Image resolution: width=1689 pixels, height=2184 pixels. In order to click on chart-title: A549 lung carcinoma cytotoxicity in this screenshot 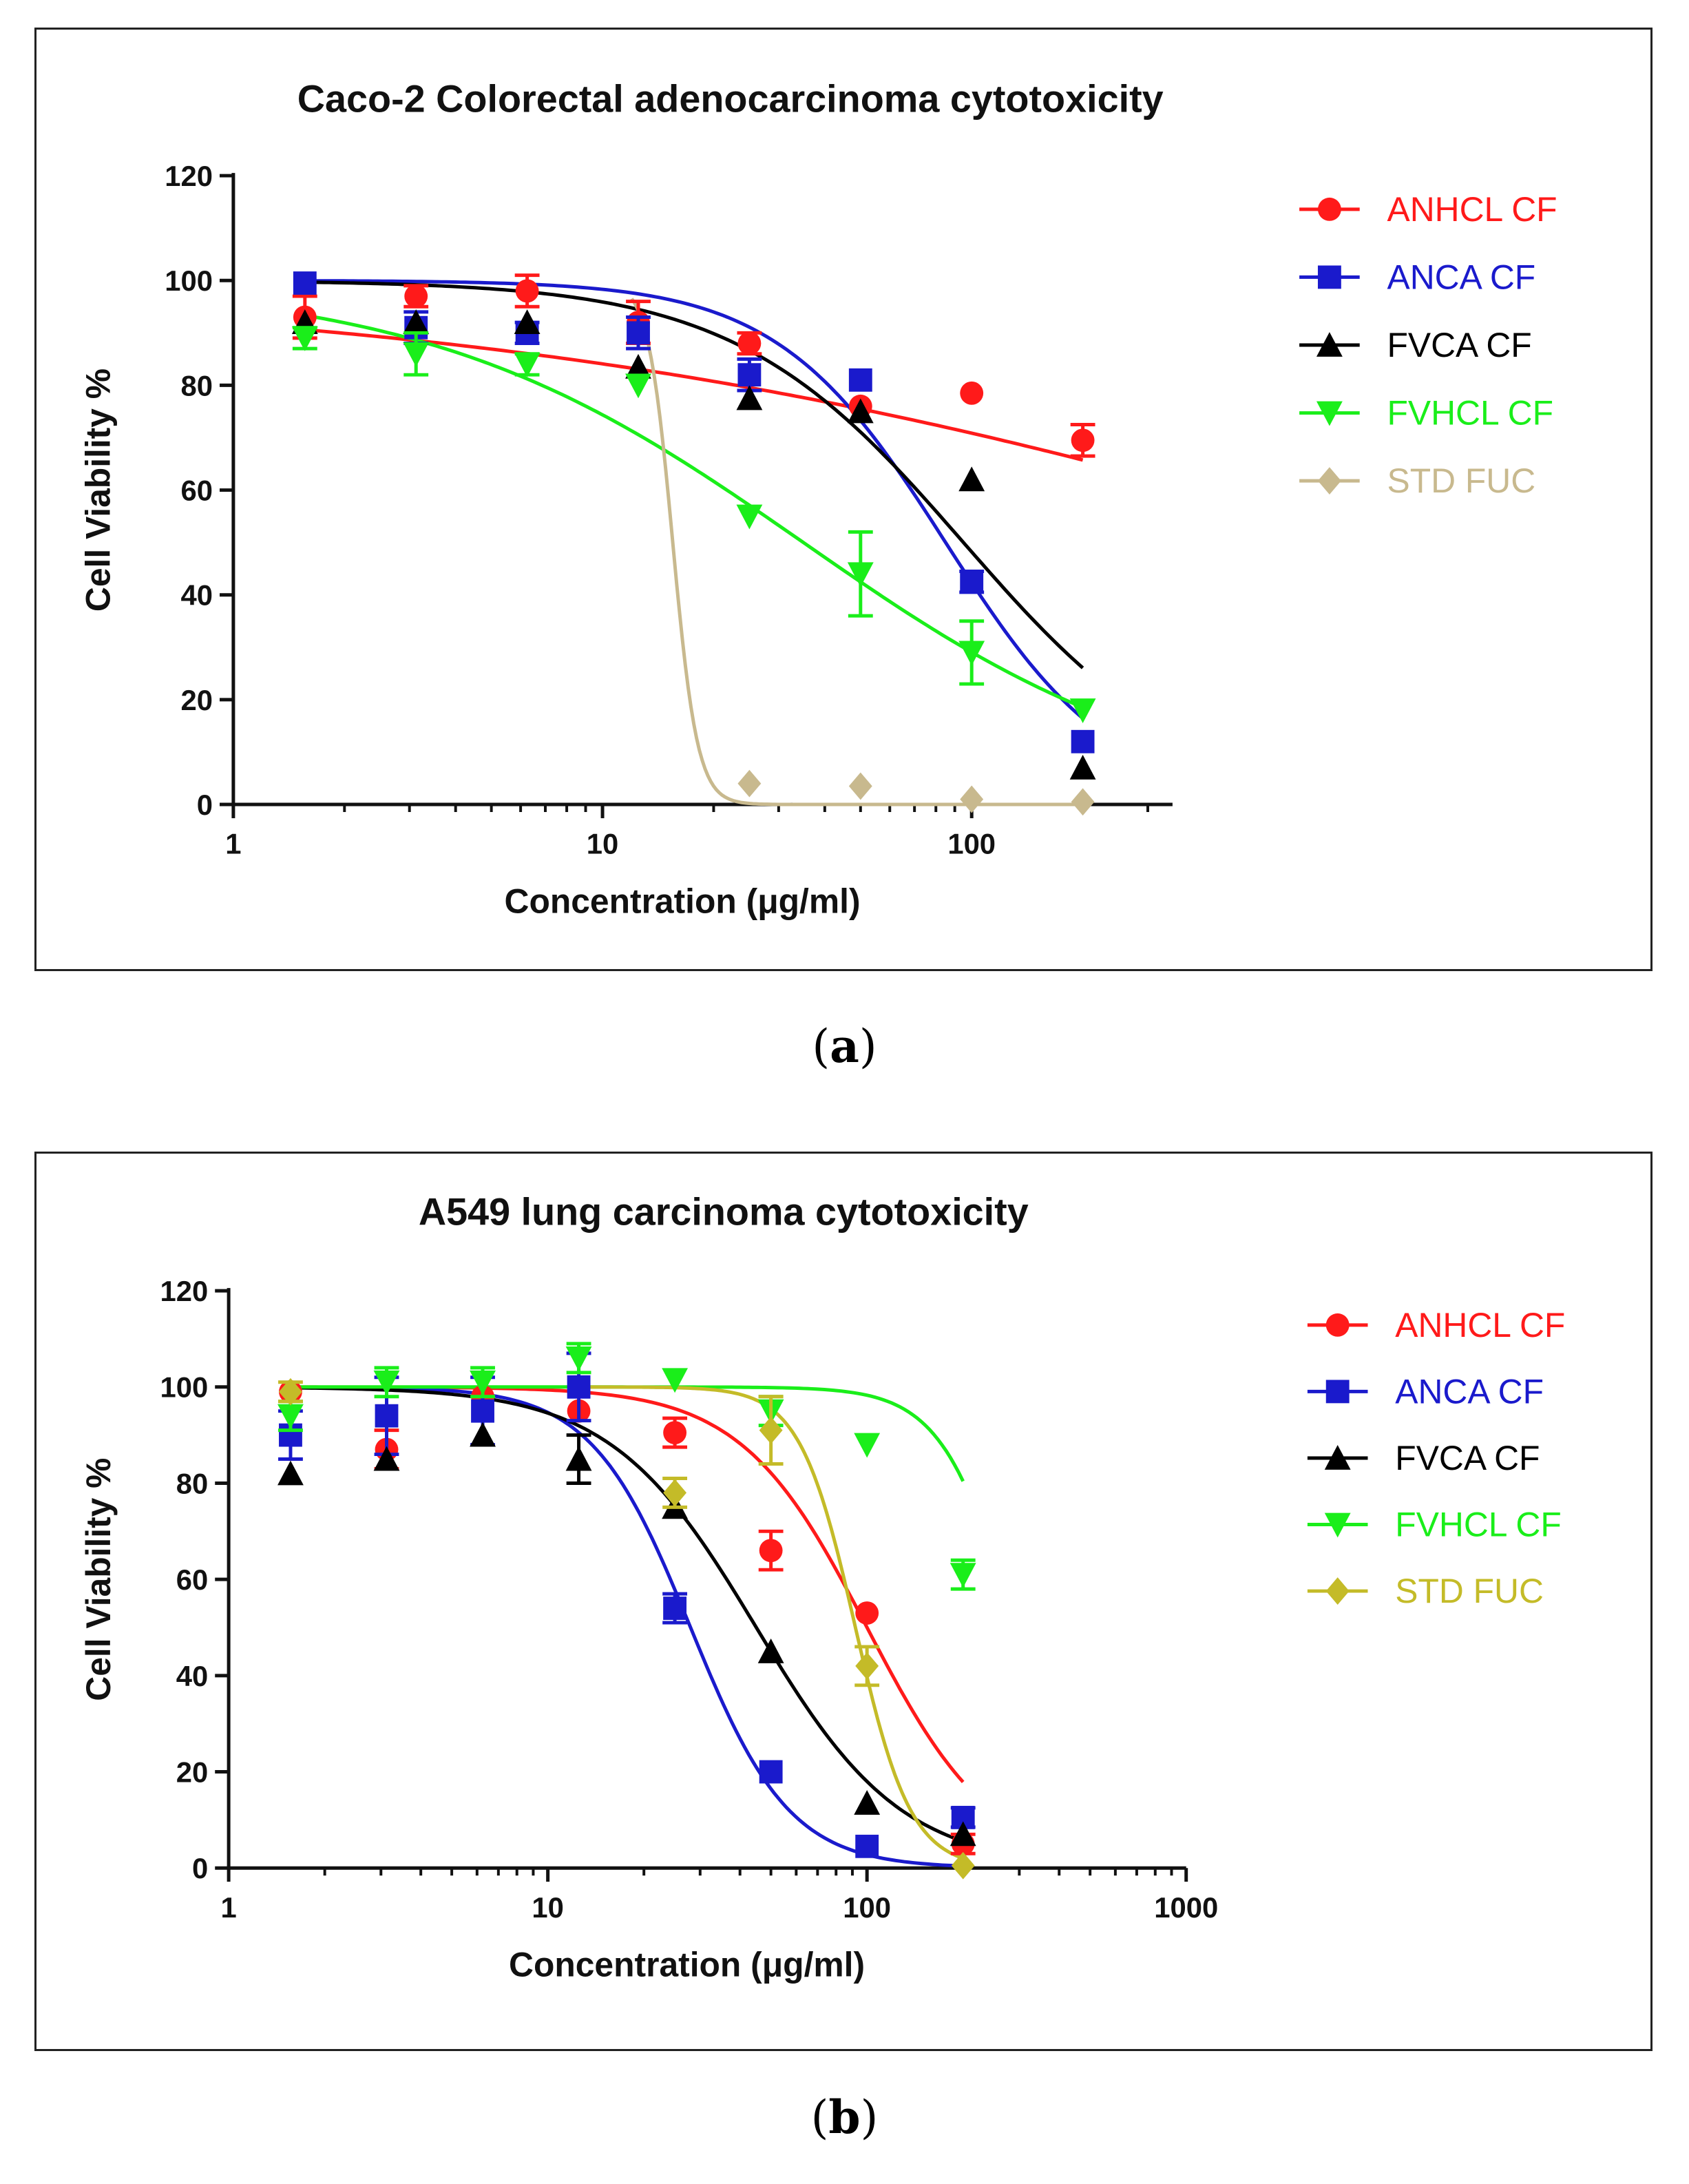, I will do `click(724, 1212)`.